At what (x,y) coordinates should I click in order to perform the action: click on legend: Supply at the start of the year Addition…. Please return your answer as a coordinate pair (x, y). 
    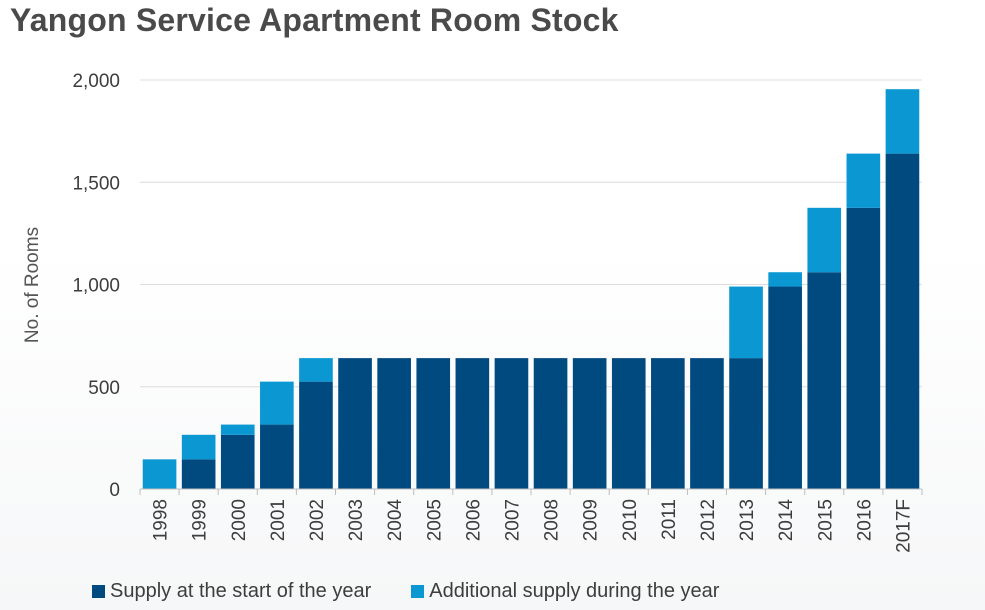
    Looking at the image, I should click on (425, 591).